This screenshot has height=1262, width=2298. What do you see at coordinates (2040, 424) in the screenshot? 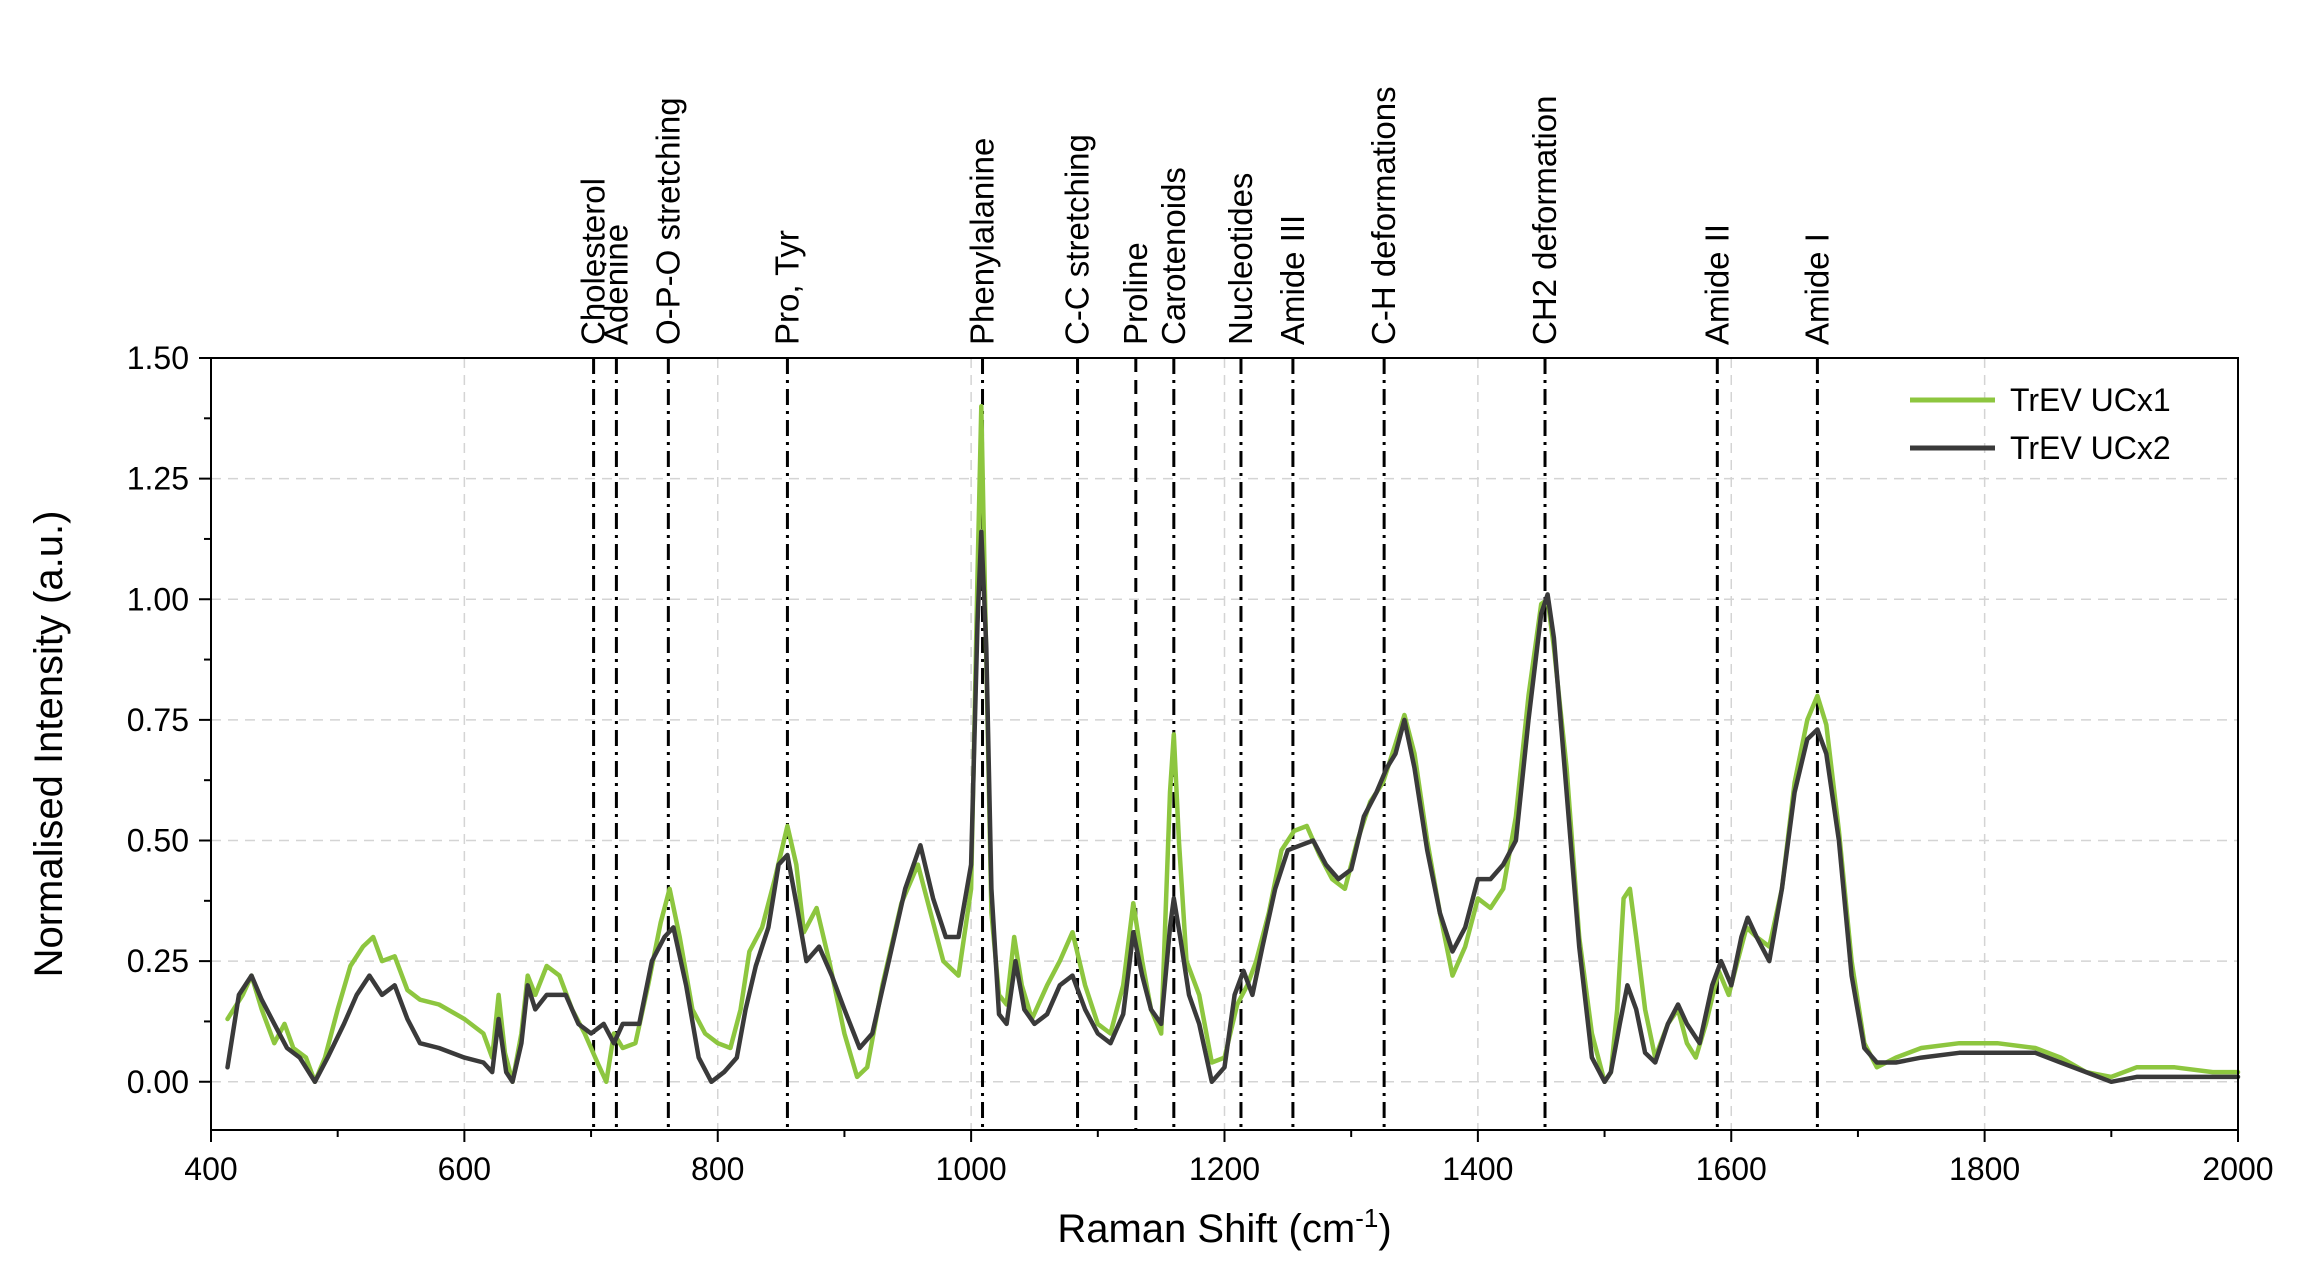
I see `legend: TrEV UCx1 TrEV UCx2` at bounding box center [2040, 424].